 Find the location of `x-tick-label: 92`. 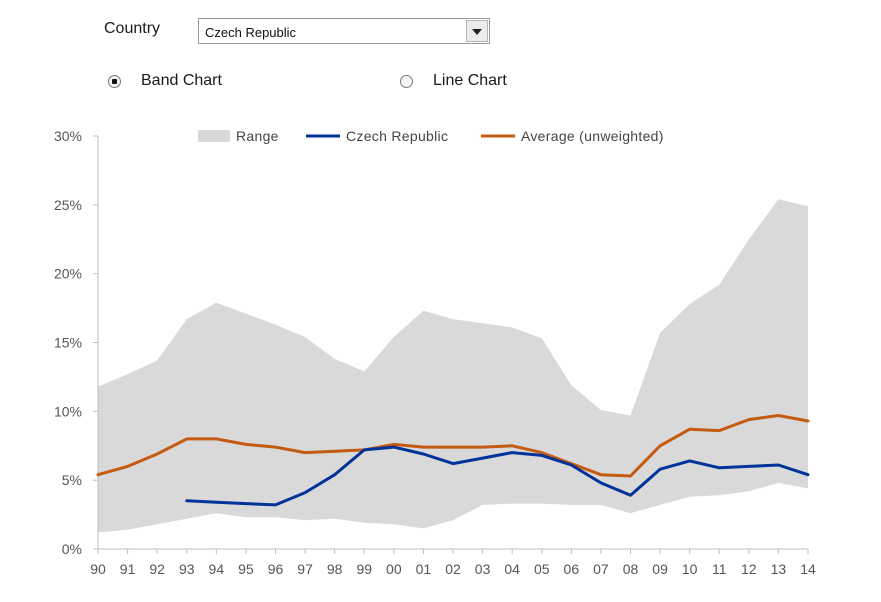

x-tick-label: 92 is located at coordinates (157, 569).